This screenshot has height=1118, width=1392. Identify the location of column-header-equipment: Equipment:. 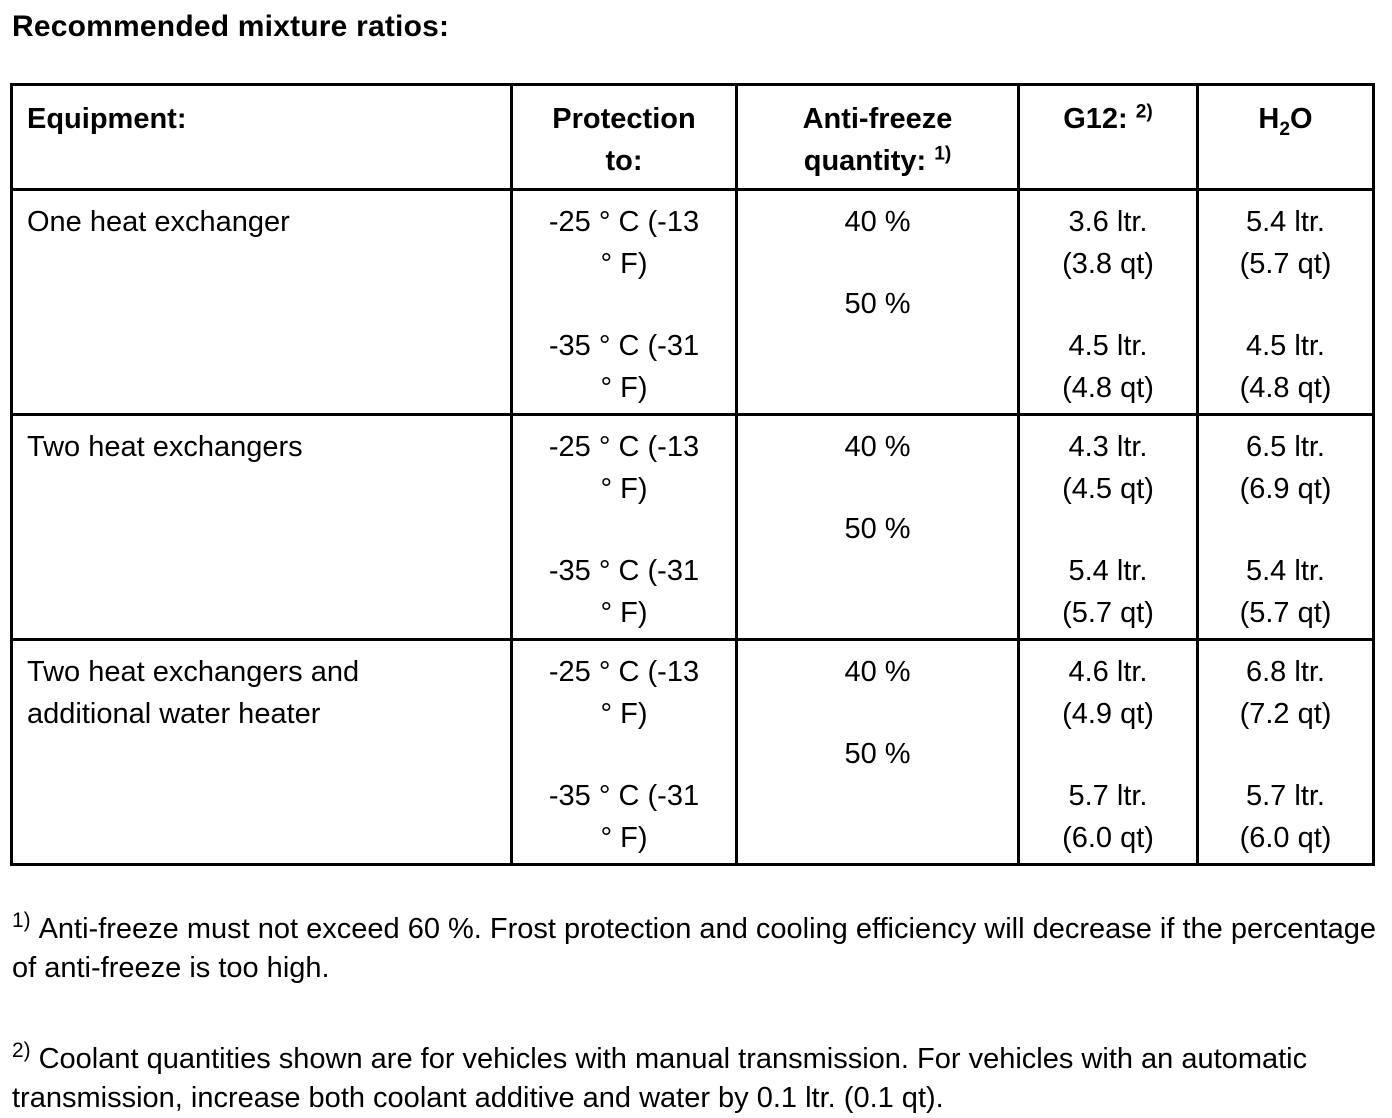
(261, 137).